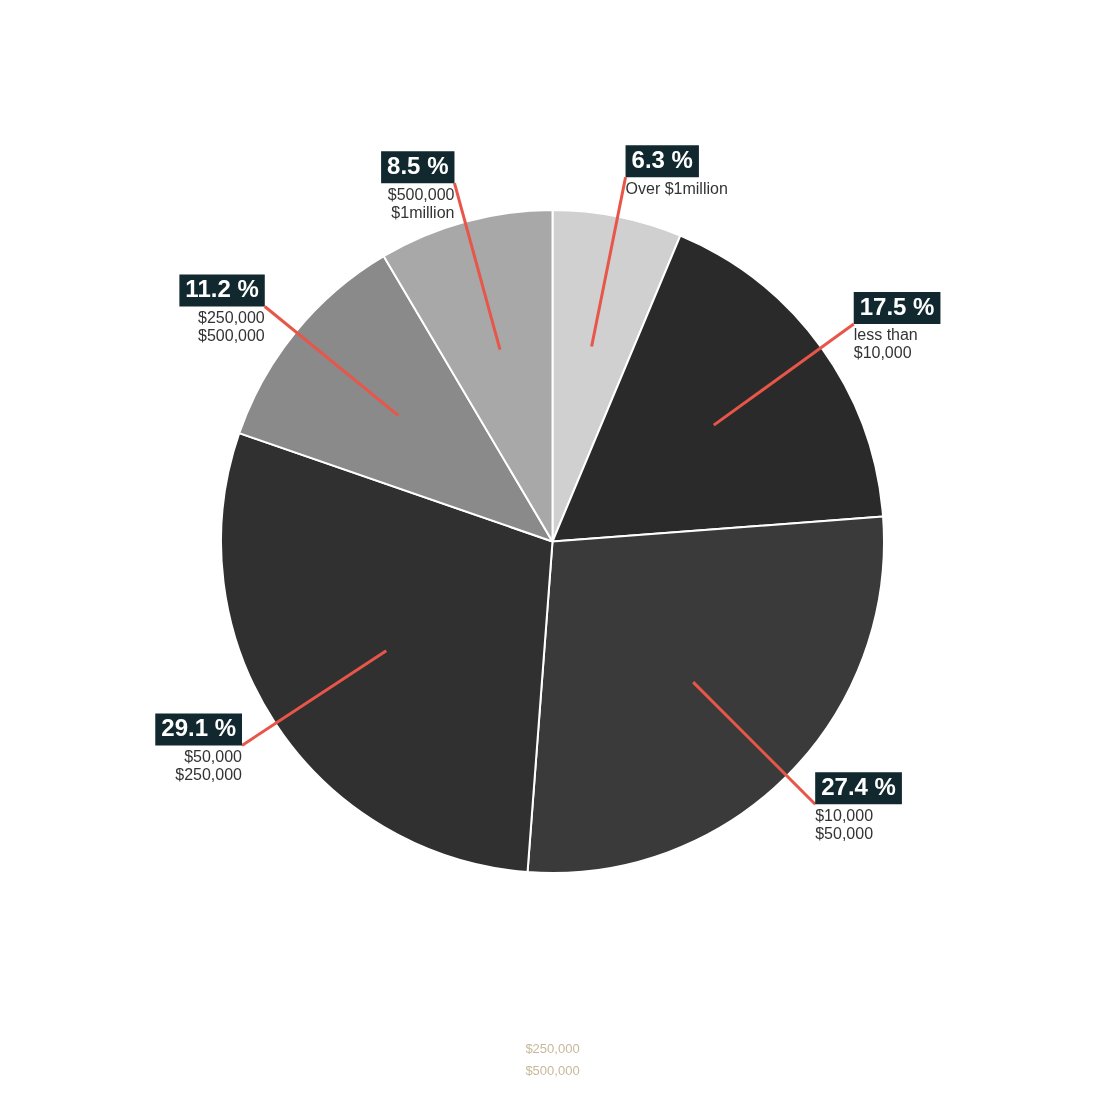 This screenshot has width=1105, height=1113. What do you see at coordinates (662, 159) in the screenshot?
I see `data-label: 6.3 %` at bounding box center [662, 159].